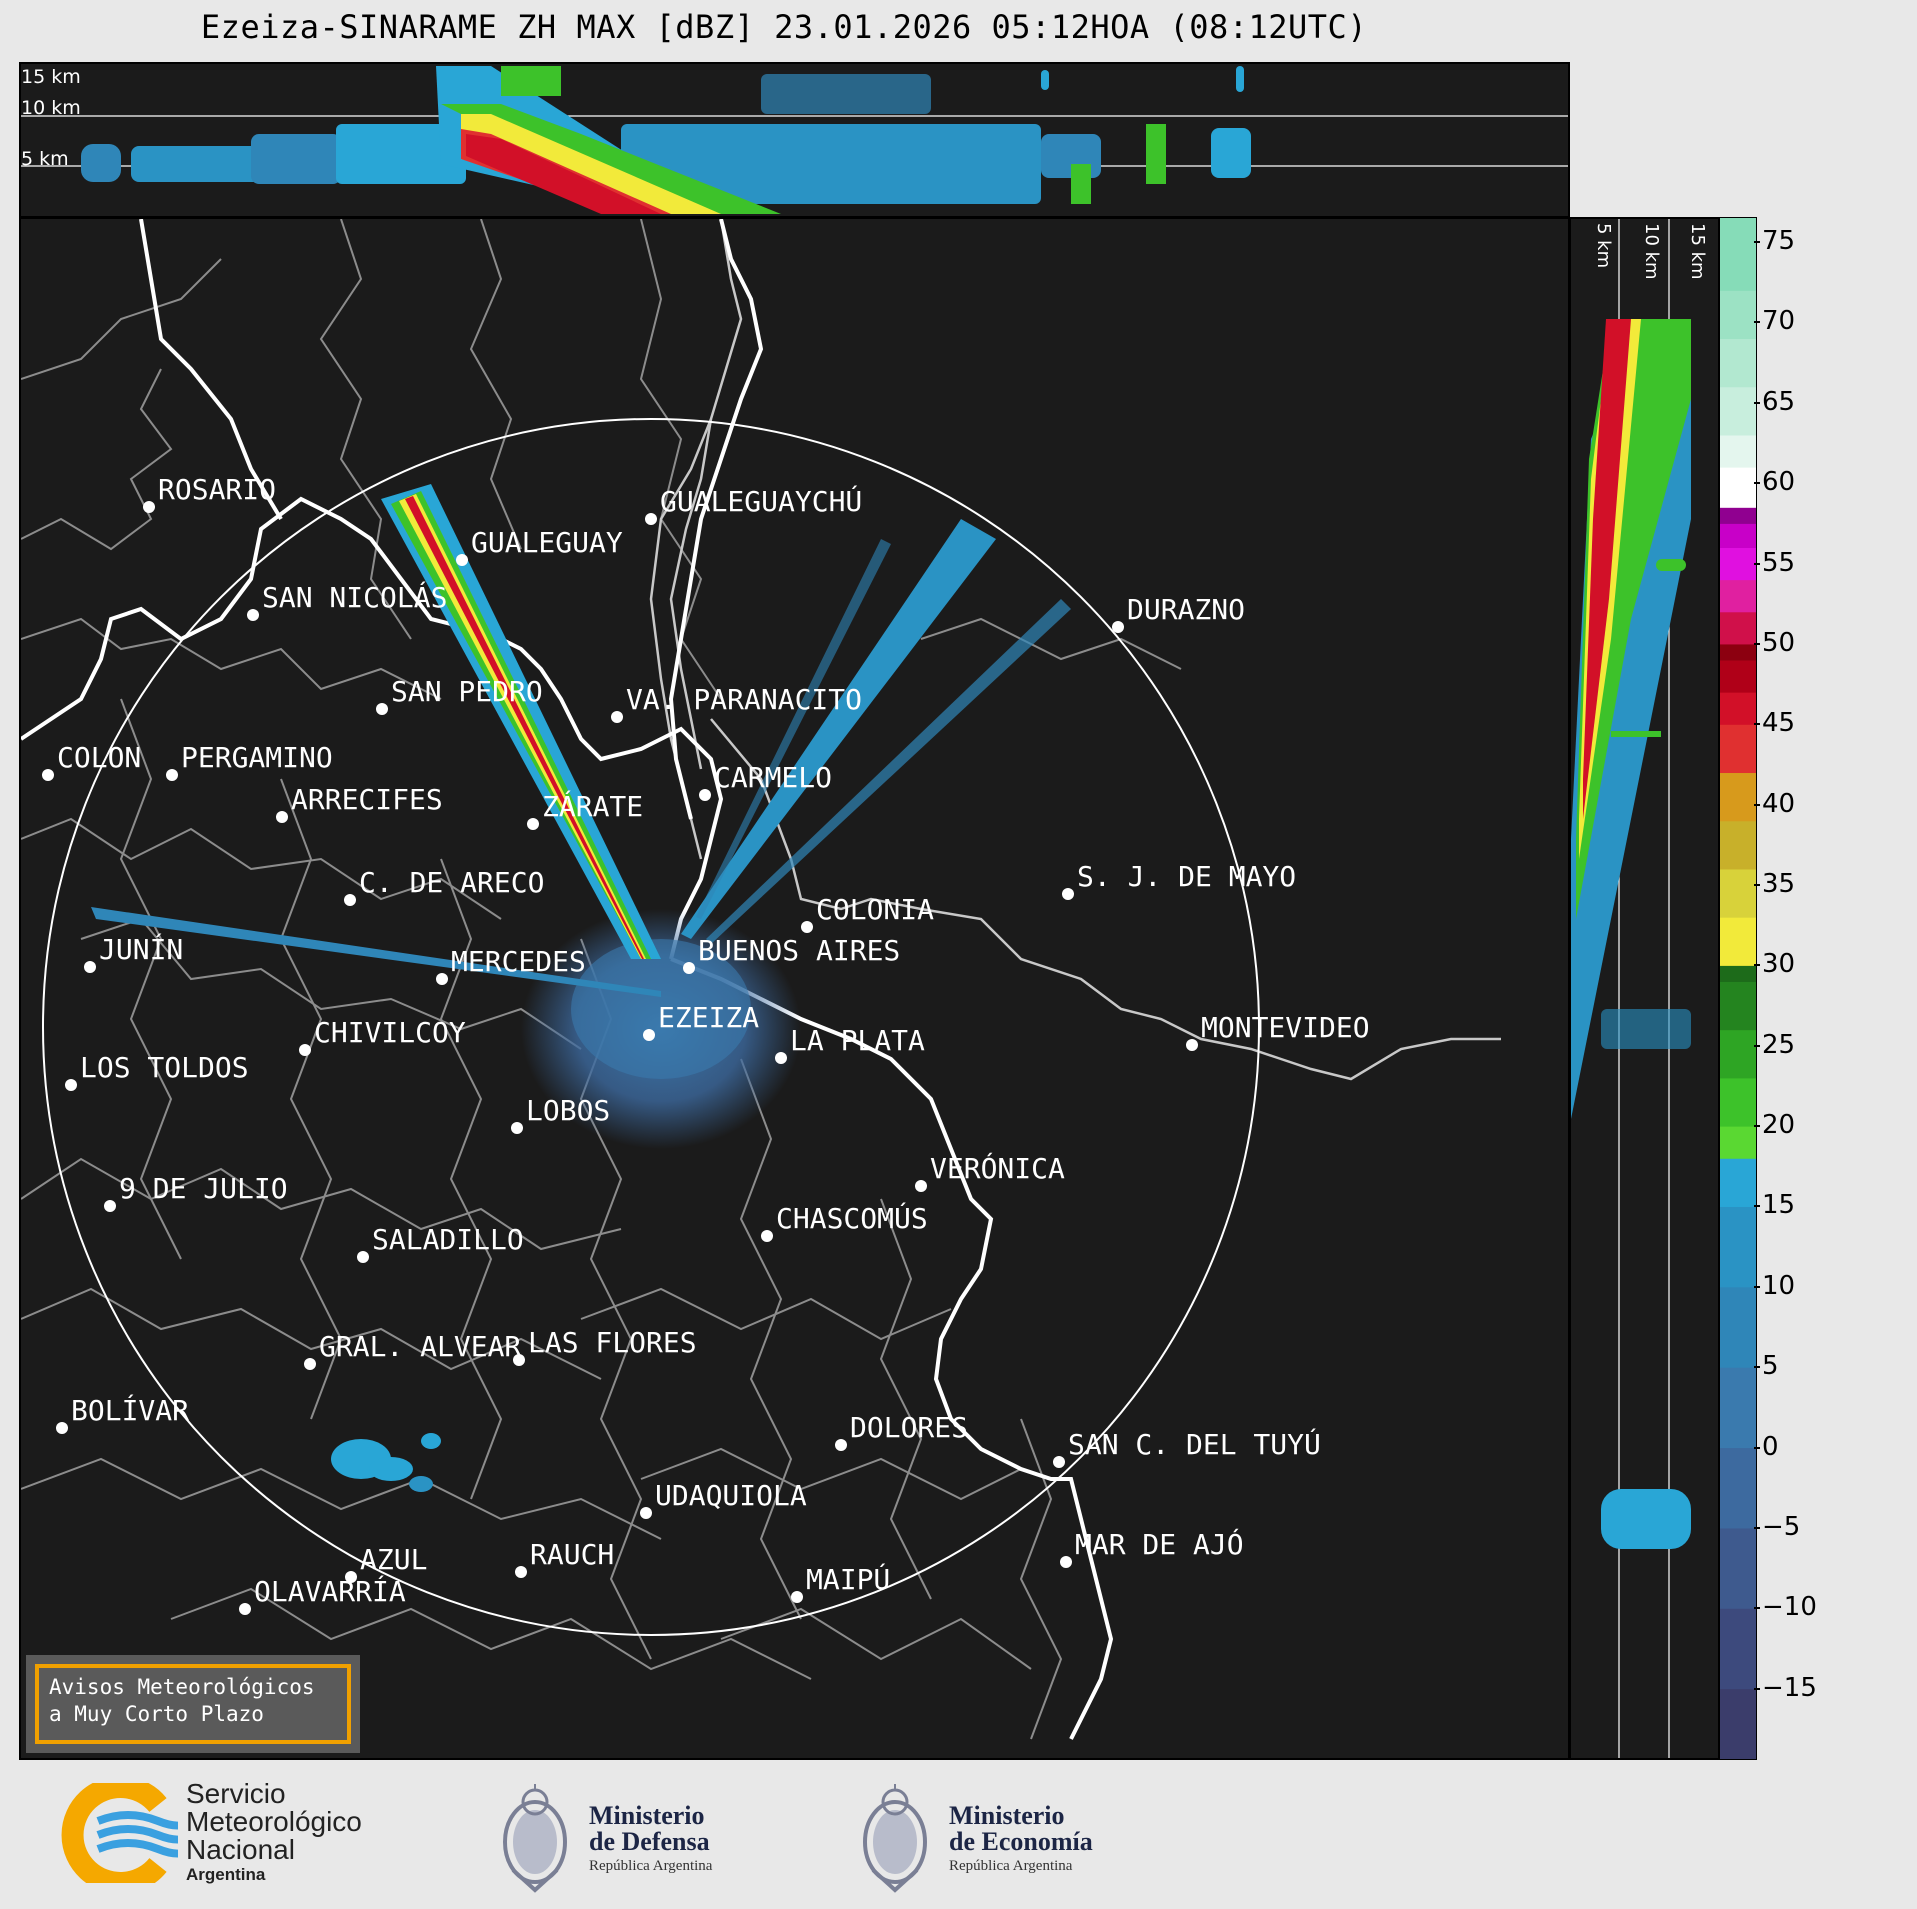  Describe the element at coordinates (236, 1793) in the screenshot. I see `smn-line1: Servicio` at that location.